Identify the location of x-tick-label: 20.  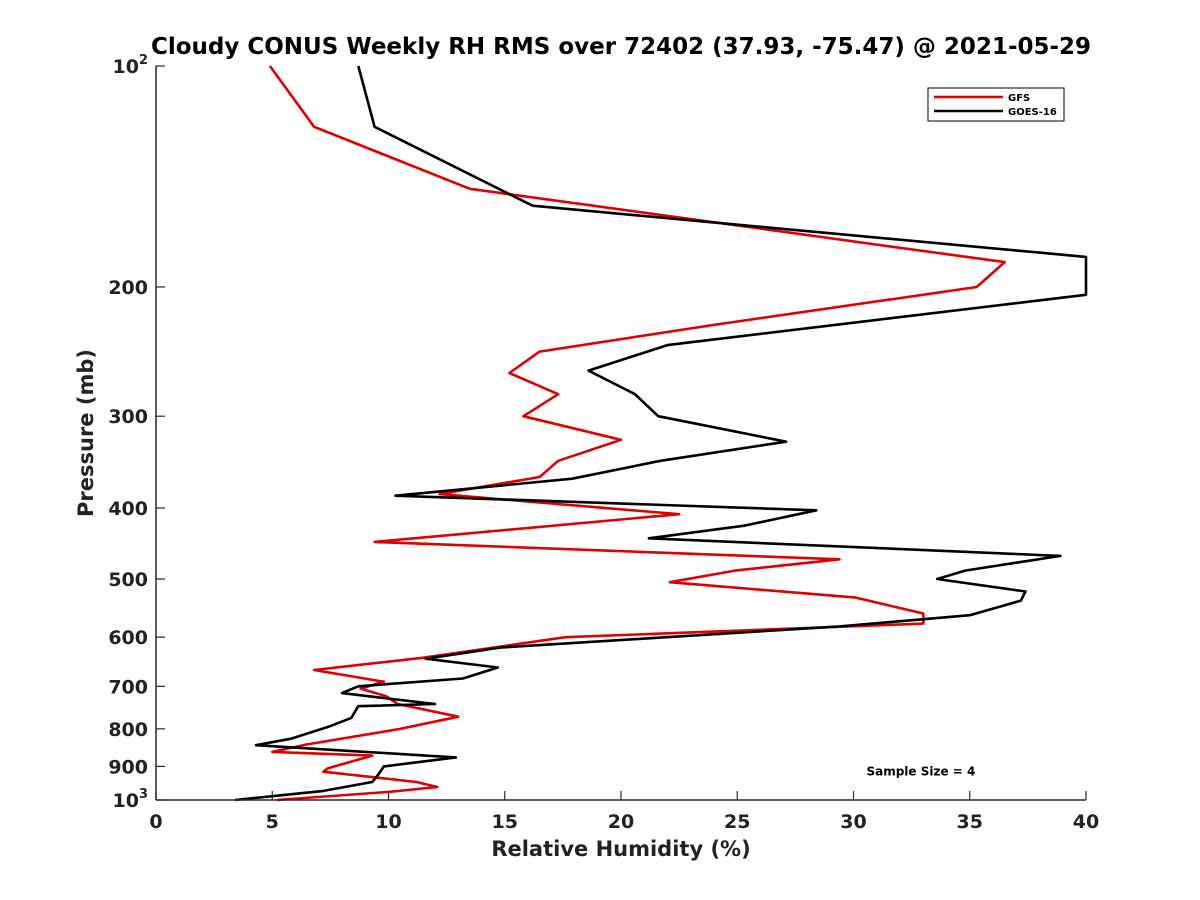
(621, 822).